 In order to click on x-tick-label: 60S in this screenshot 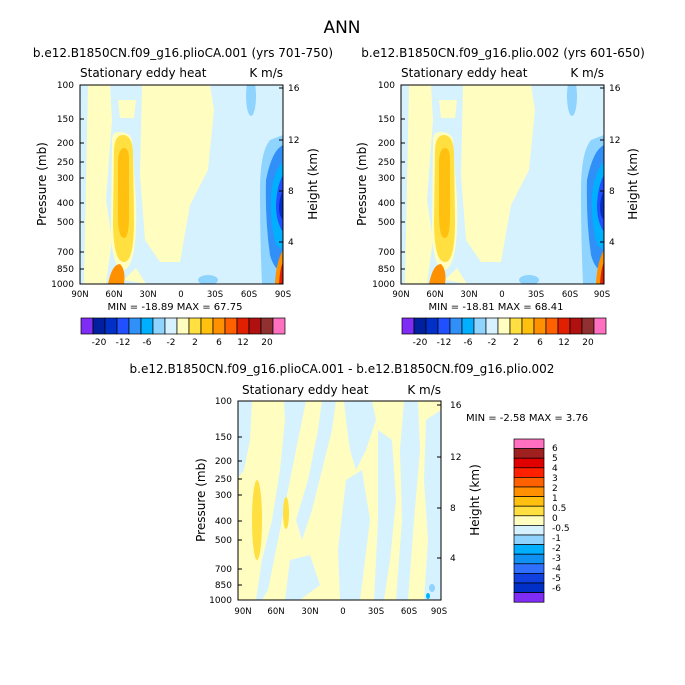, I will do `click(249, 295)`.